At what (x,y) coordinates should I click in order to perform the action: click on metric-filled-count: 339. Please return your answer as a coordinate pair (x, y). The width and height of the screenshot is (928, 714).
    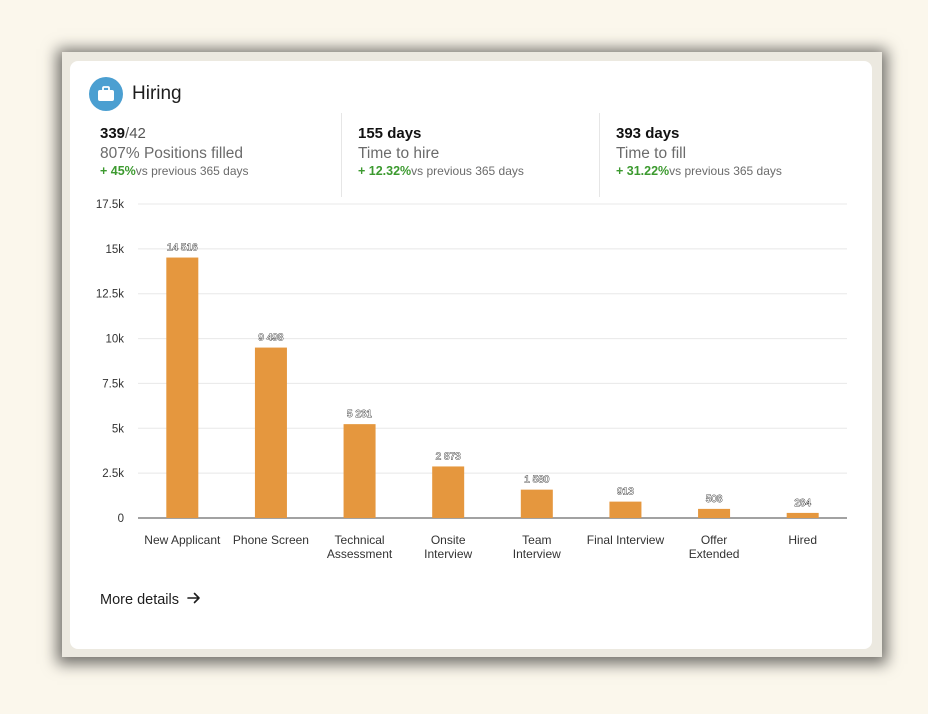
    Looking at the image, I should click on (113, 133).